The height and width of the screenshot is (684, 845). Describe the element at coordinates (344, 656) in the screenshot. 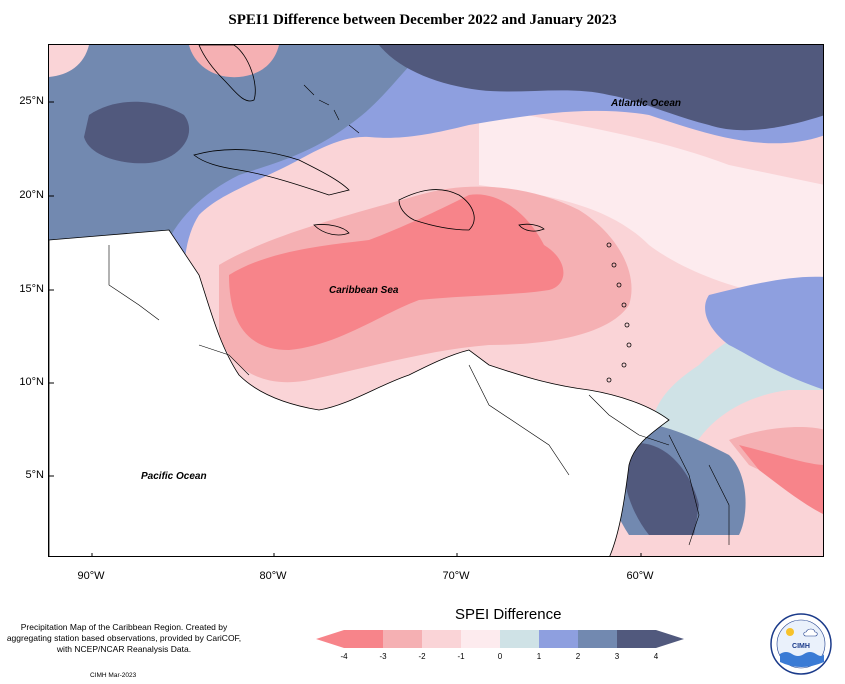

I see `legend-tick-label: -4` at that location.